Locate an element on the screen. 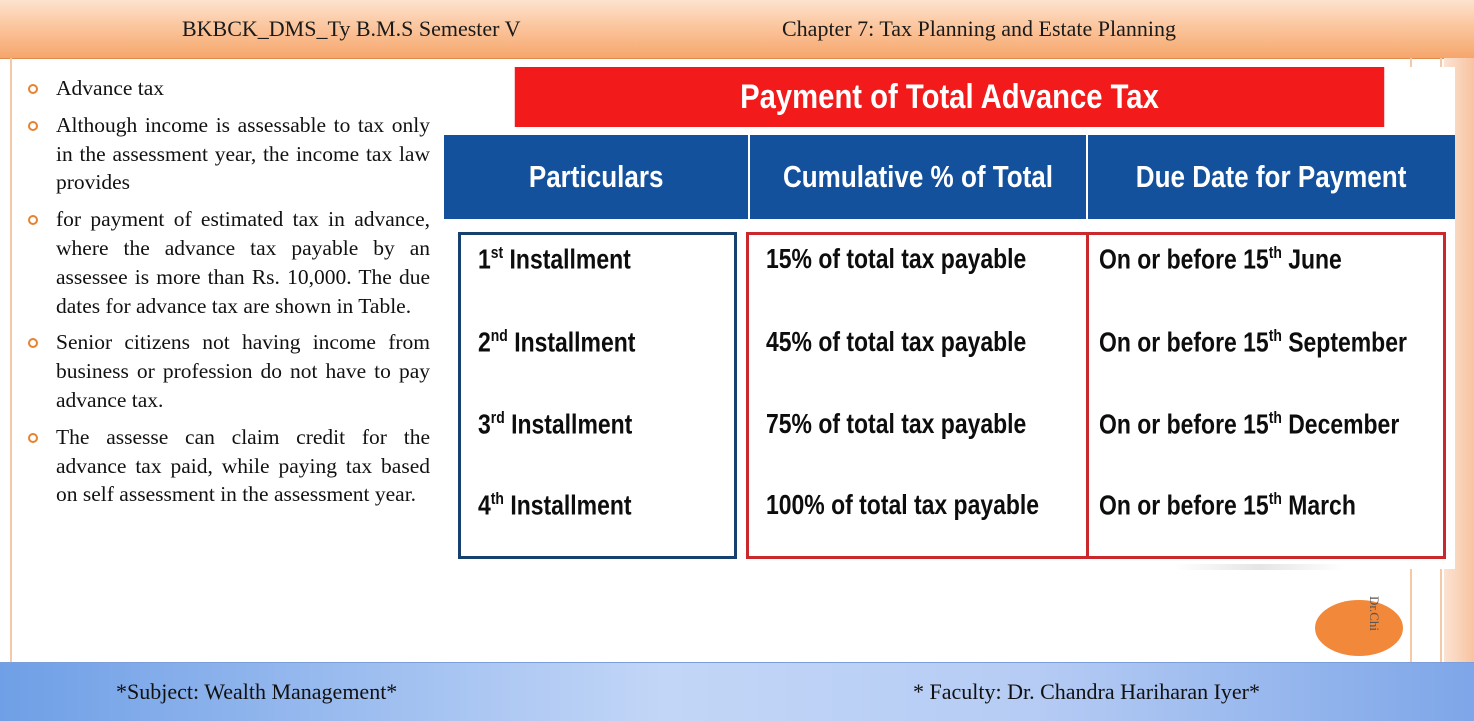 The width and height of the screenshot is (1474, 721). decorative-oval is located at coordinates (1359, 628).